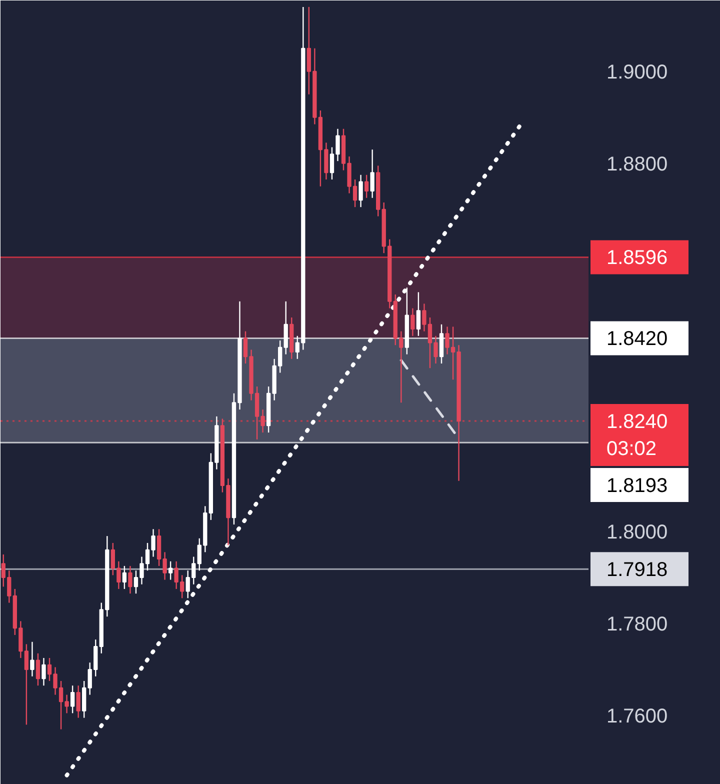  Describe the element at coordinates (637, 624) in the screenshot. I see `y-tick-label: 1.7800` at that location.